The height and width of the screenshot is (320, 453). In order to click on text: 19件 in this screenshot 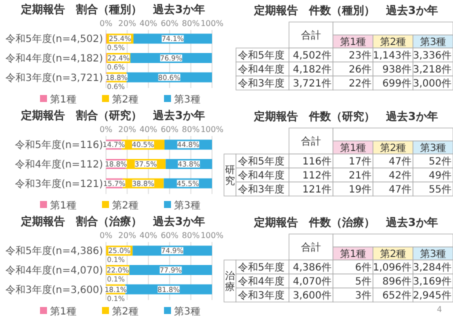, I will do `click(360, 190)`.